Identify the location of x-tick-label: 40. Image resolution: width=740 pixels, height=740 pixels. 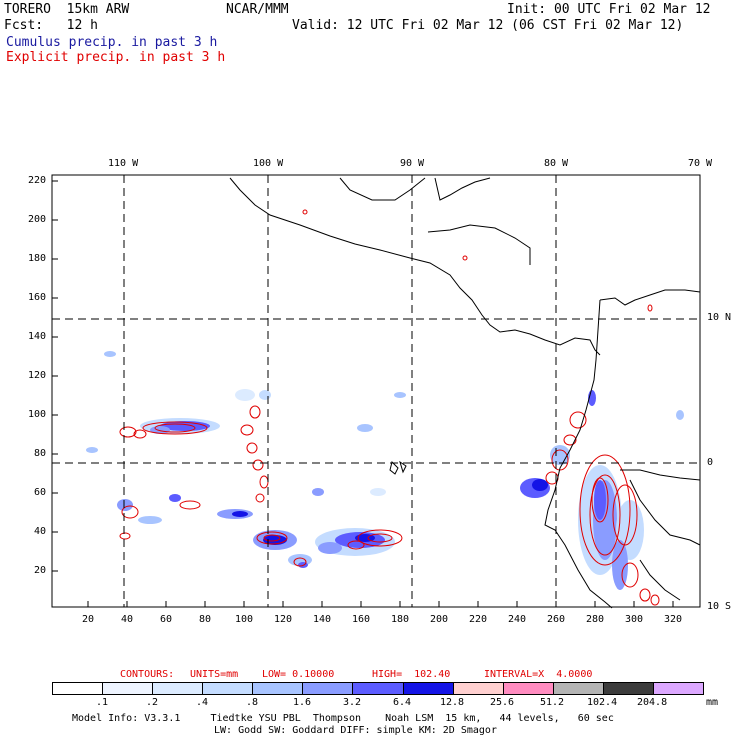
(127, 619).